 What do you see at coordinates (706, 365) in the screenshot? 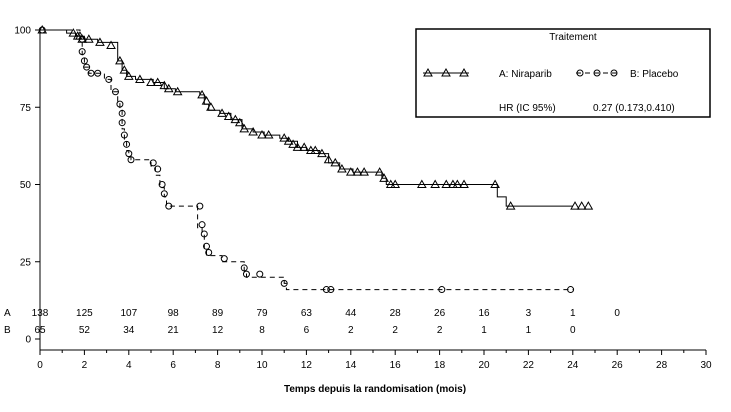
I see `x-tick-label: 30` at bounding box center [706, 365].